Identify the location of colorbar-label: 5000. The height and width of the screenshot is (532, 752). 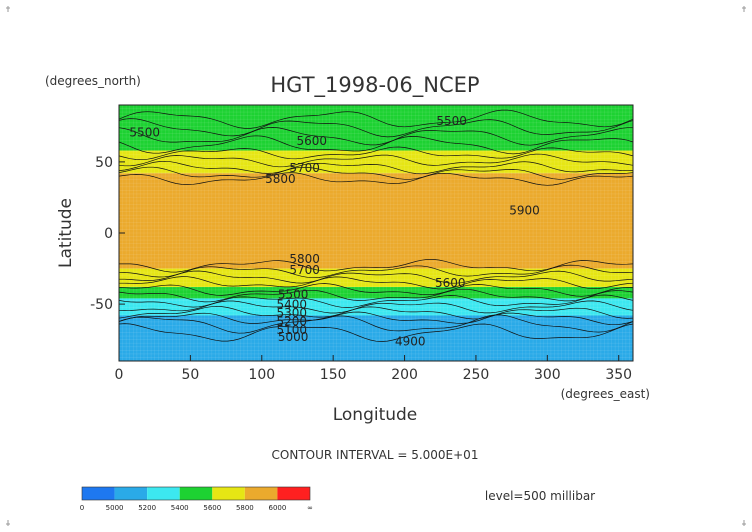
(115, 508).